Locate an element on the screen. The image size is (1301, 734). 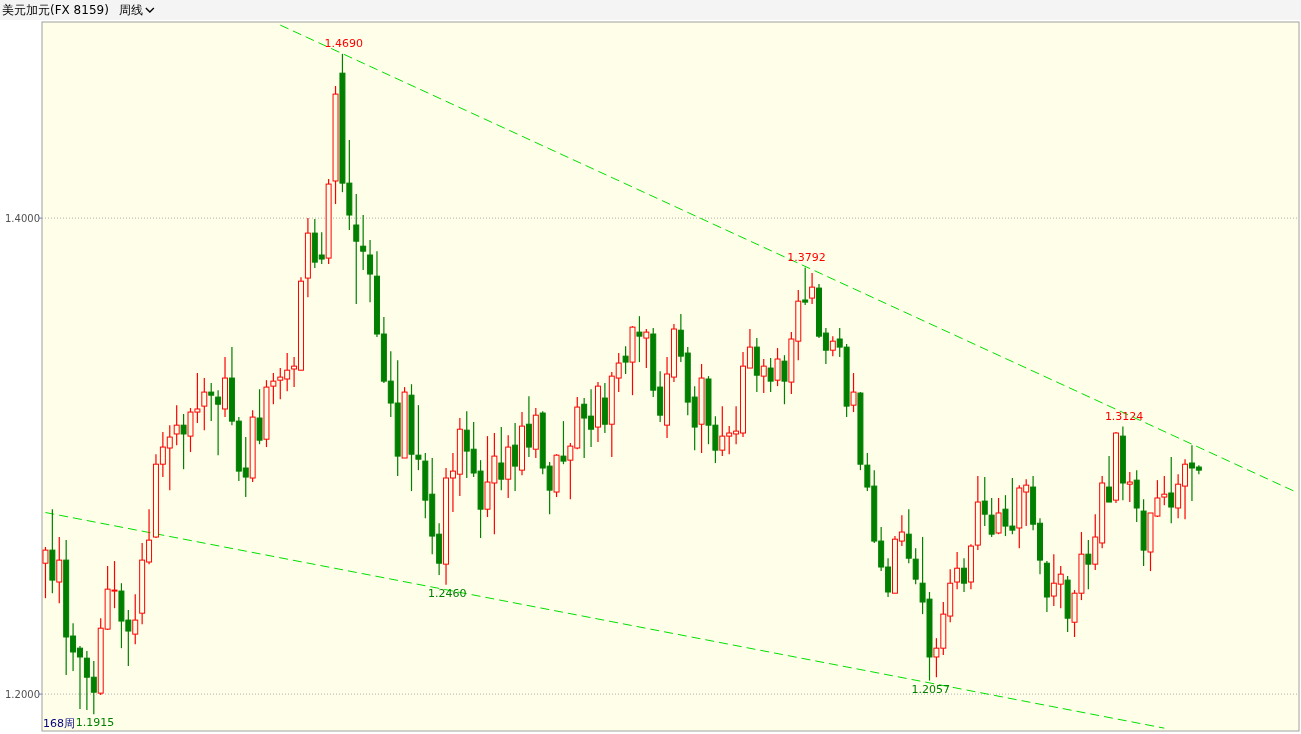
annotation: 1.3124 is located at coordinates (1124, 416).